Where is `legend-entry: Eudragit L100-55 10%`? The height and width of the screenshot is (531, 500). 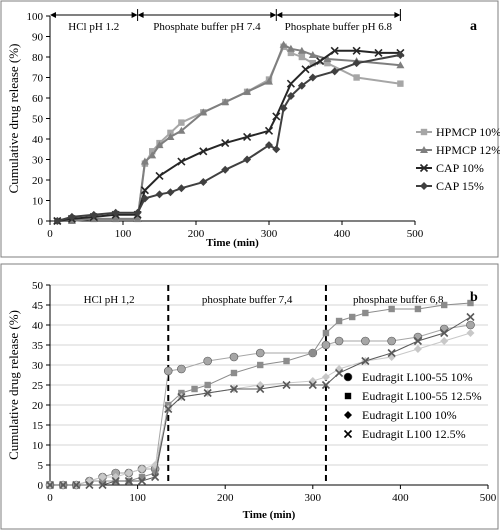
legend-entry: Eudragit L100-55 10% is located at coordinates (408, 377).